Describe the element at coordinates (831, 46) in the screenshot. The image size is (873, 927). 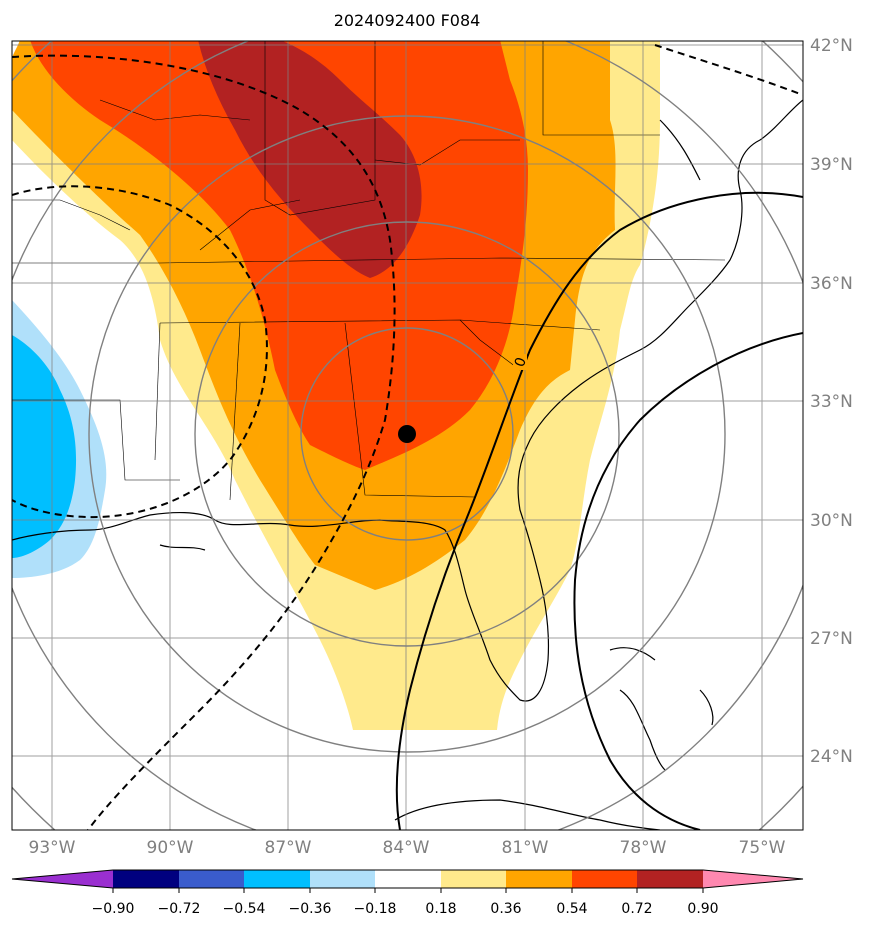
I see `lat-label: 42°N` at that location.